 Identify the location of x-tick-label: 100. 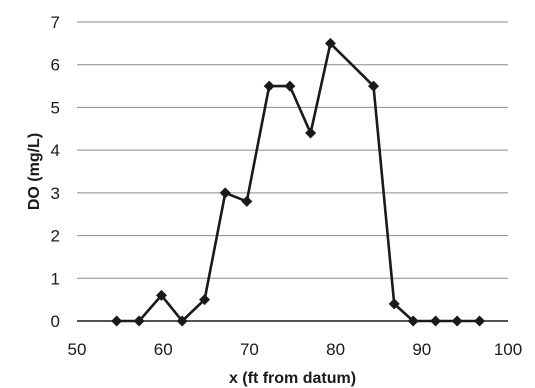
(508, 349).